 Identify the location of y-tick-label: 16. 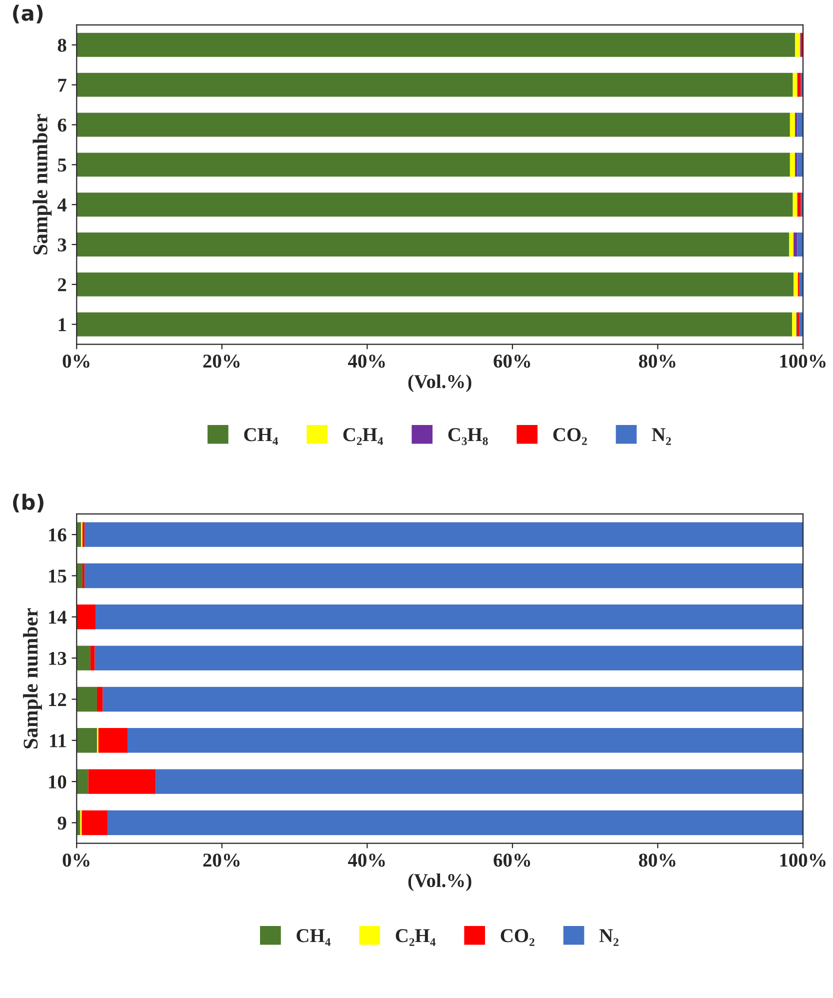
(57, 535).